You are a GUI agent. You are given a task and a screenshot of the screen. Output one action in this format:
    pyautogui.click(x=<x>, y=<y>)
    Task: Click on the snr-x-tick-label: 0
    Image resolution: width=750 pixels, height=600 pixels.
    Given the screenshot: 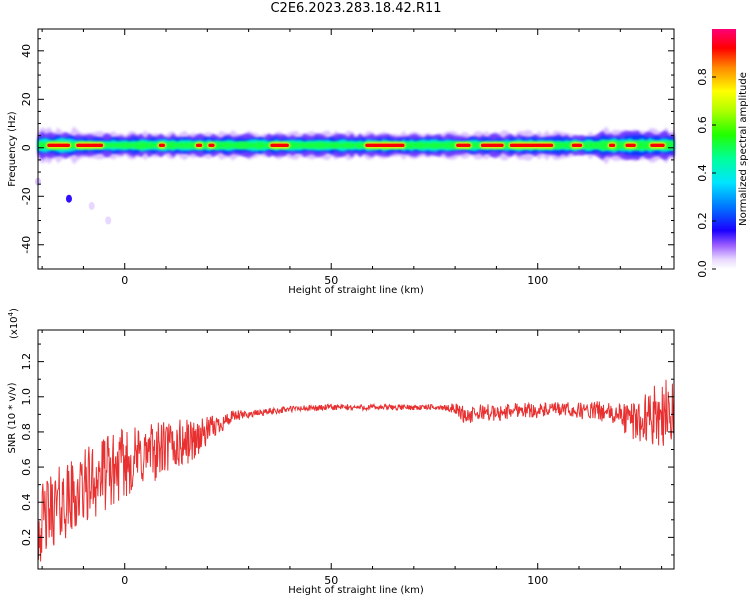 What is the action you would take?
    pyautogui.click(x=124, y=580)
    